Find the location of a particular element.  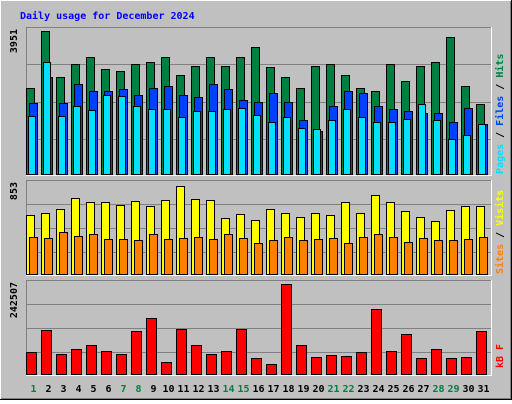

legend-1: Pages / Files / Hits is located at coordinates (500, 114).